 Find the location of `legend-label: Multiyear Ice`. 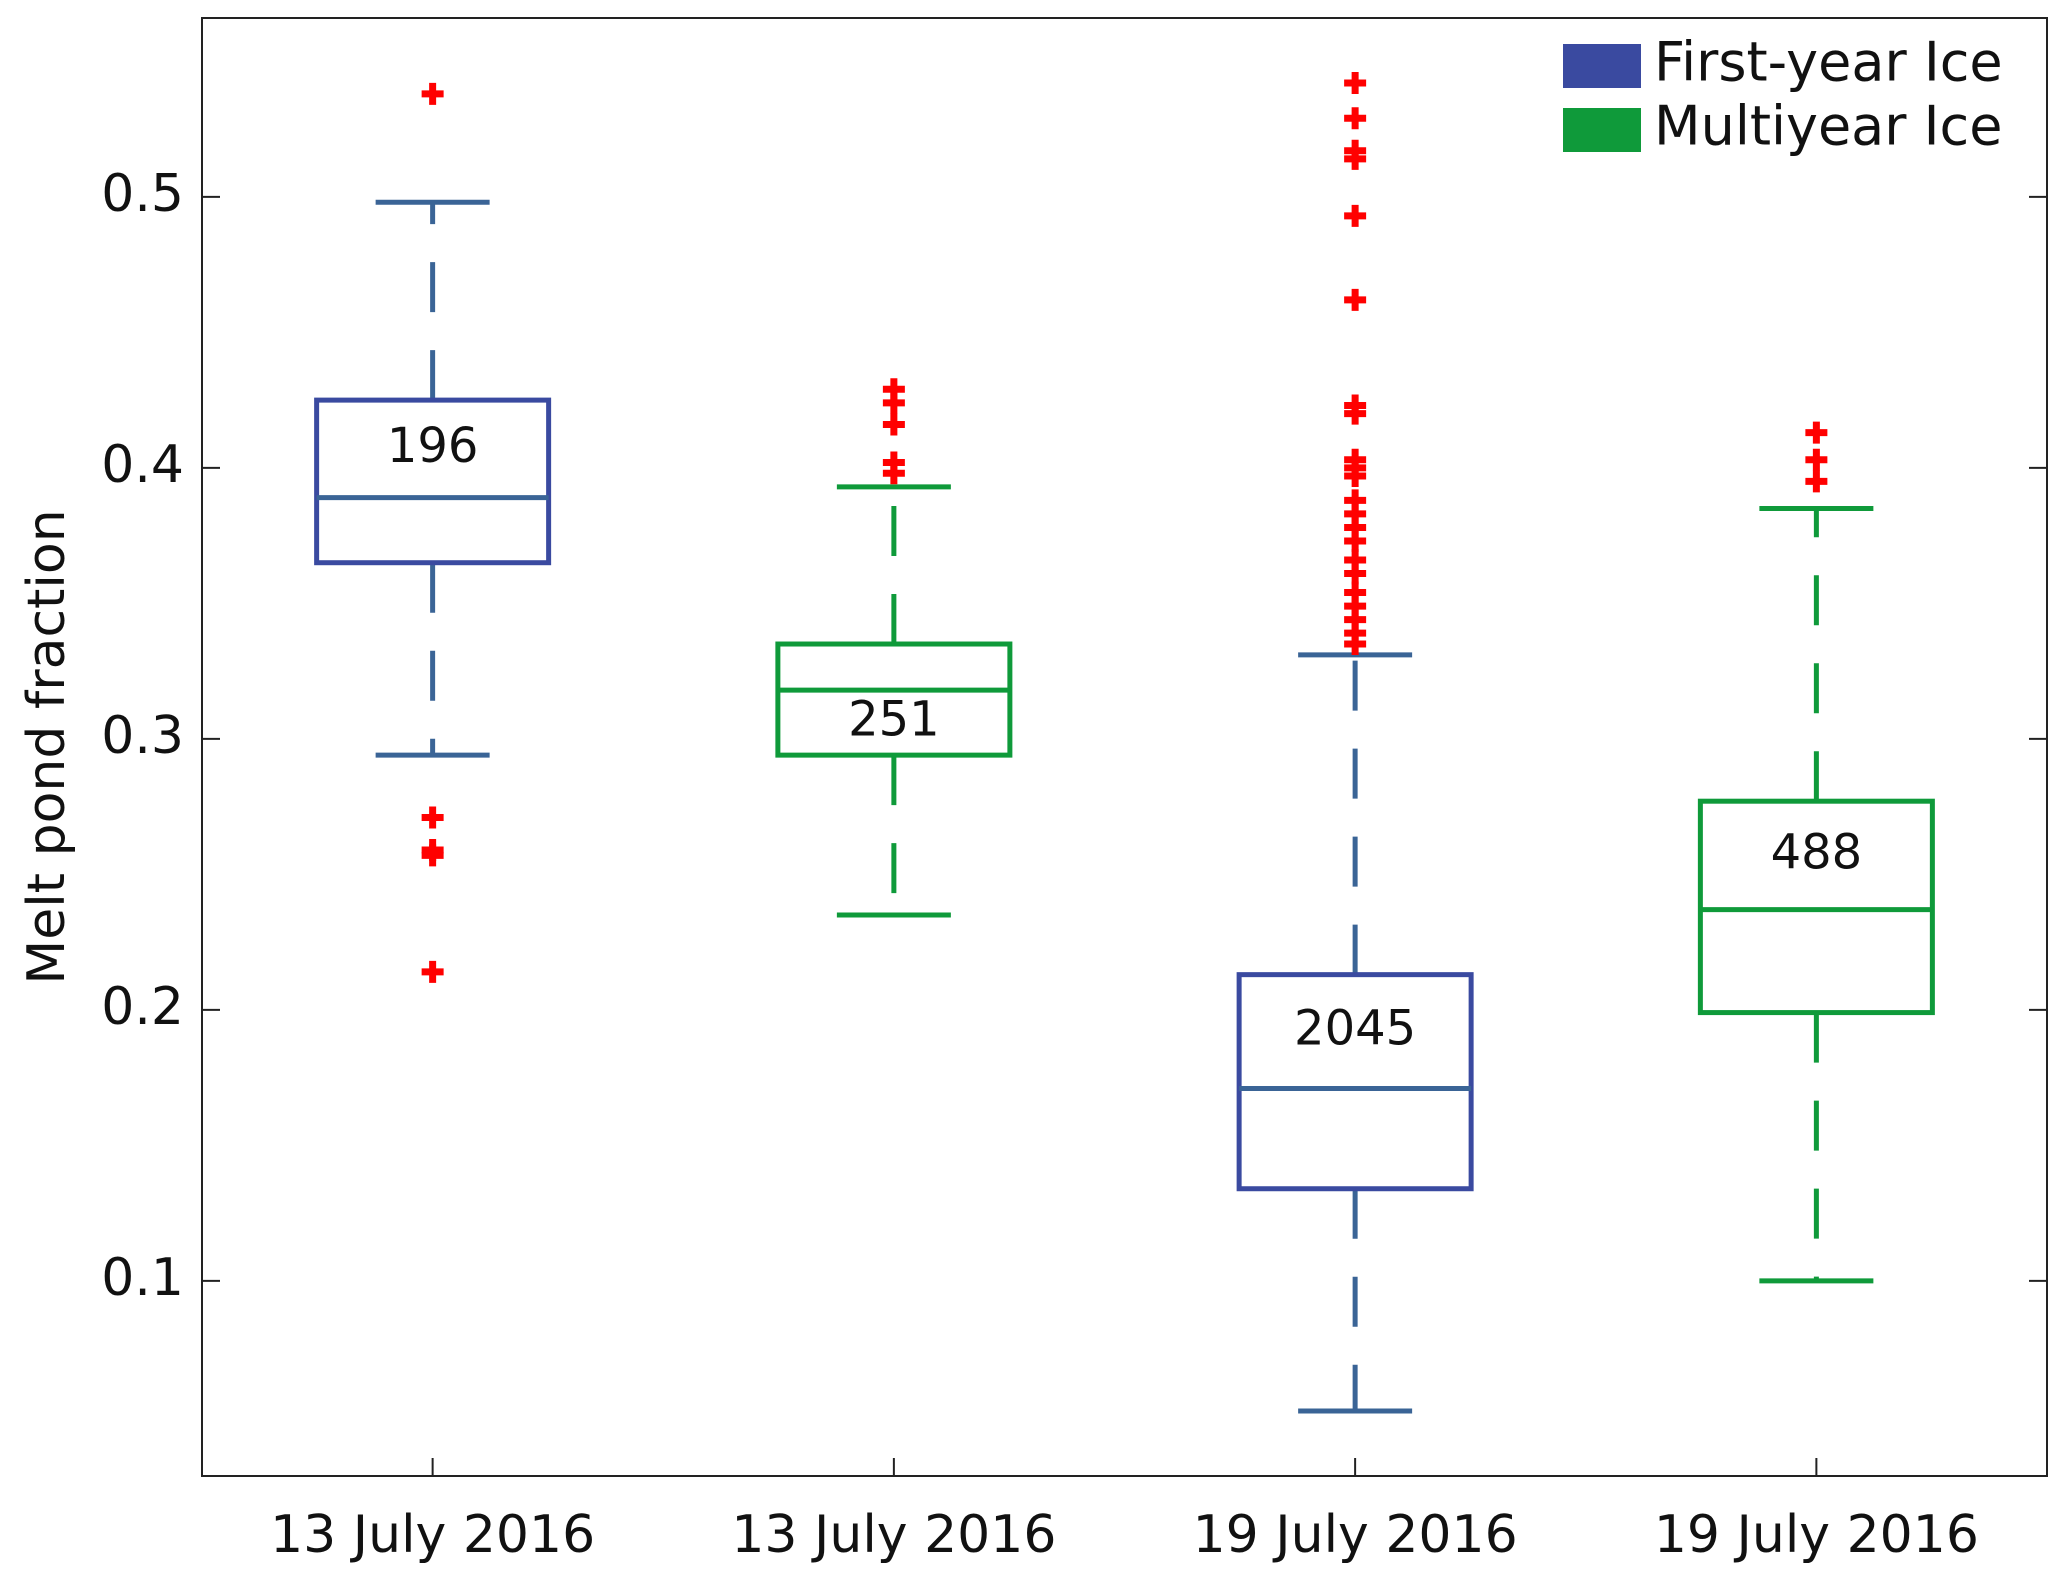

legend-label: Multiyear Ice is located at coordinates (1828, 126).